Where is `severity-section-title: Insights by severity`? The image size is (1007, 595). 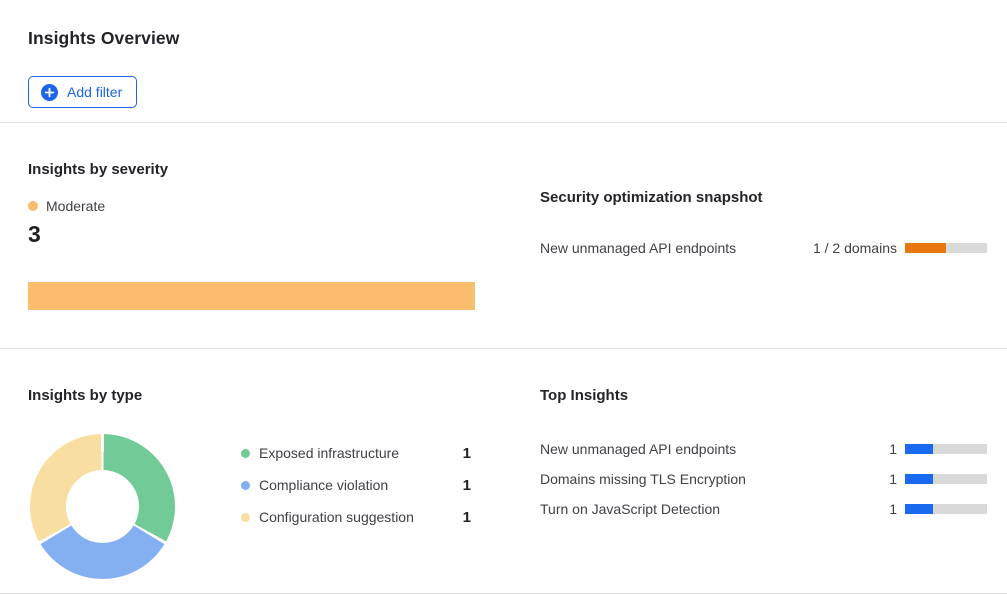 severity-section-title: Insights by severity is located at coordinates (98, 169).